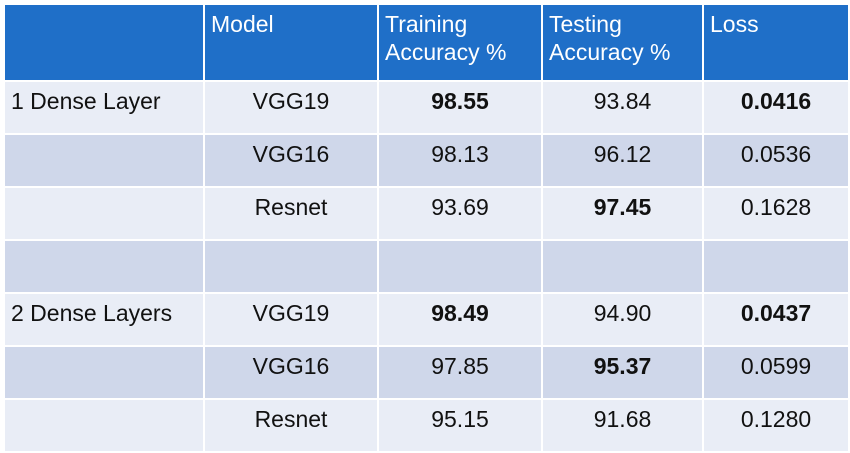  What do you see at coordinates (776, 266) in the screenshot?
I see `loss-cell` at bounding box center [776, 266].